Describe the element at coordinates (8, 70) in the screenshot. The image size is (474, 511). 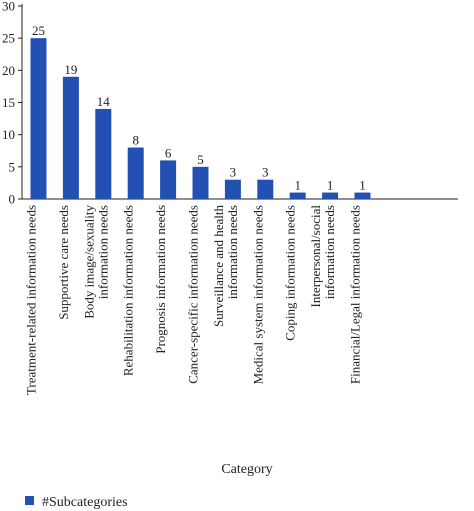
I see `y-tick-label: 20` at that location.